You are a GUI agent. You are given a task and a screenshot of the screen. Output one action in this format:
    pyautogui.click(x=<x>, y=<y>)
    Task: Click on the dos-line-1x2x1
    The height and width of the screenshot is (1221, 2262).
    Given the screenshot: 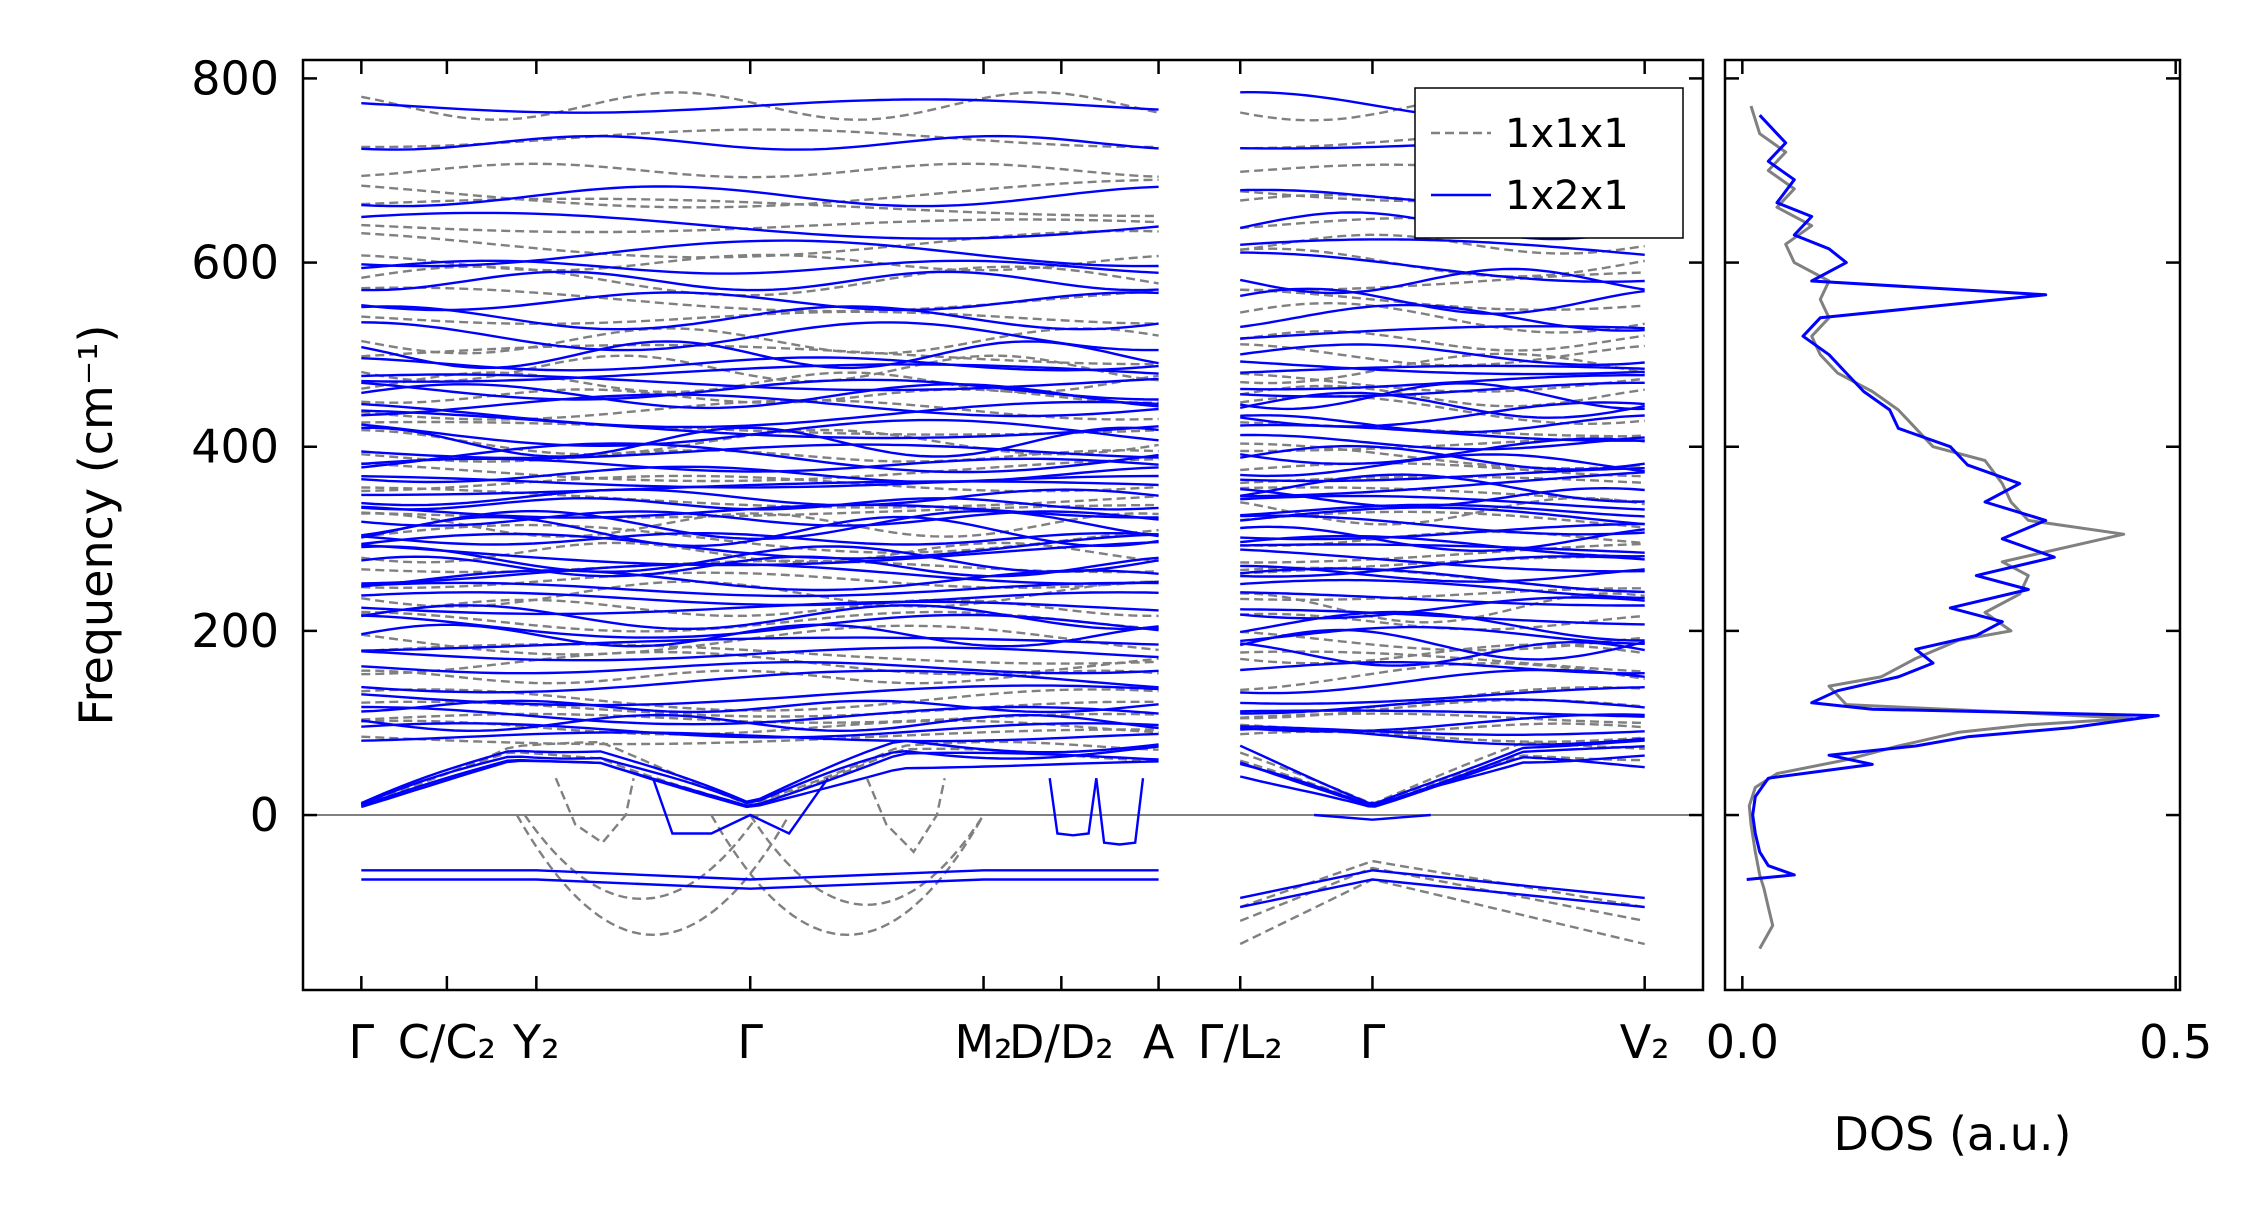 What is the action you would take?
    pyautogui.click(x=1953, y=497)
    